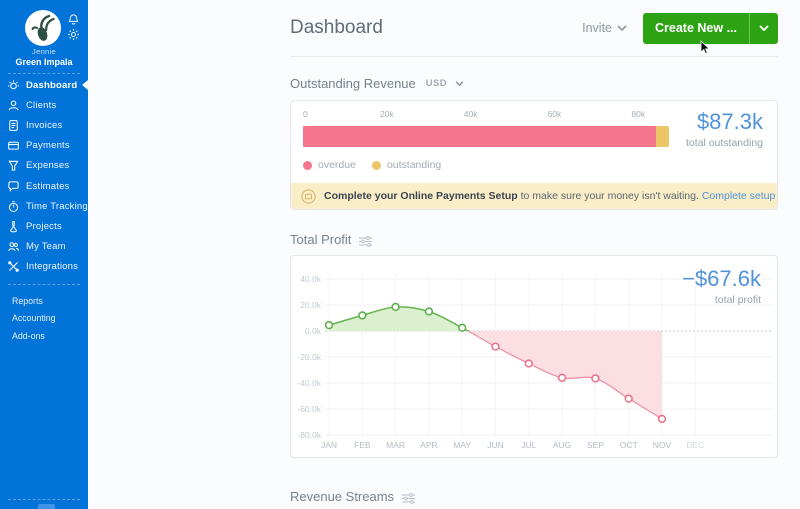 The image size is (800, 509). I want to click on outstanding-revenue-bar, so click(486, 136).